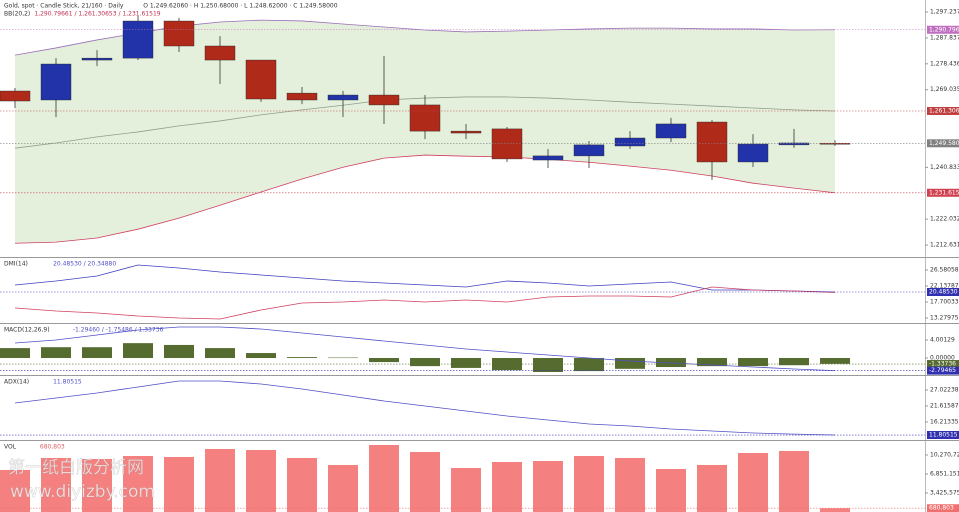  What do you see at coordinates (84, 264) in the screenshot?
I see `indicator-values: 20.48530 / 20.34880` at bounding box center [84, 264].